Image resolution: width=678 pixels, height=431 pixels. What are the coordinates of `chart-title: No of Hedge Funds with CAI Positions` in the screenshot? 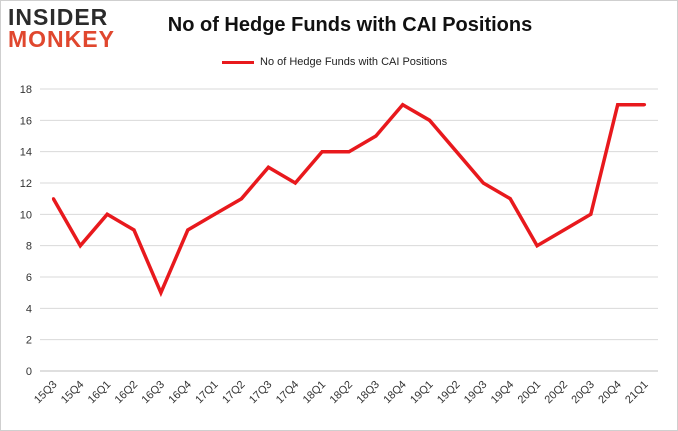 It's located at (350, 25).